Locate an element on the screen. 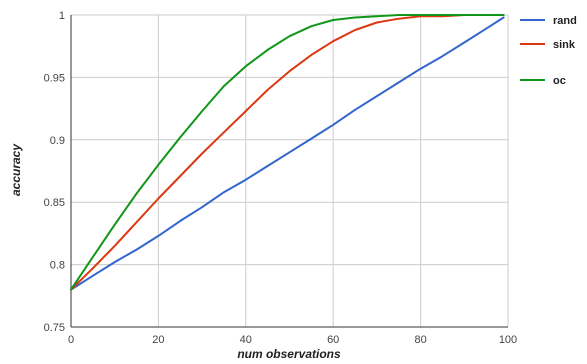  x-tick-label-40: 40 is located at coordinates (246, 340).